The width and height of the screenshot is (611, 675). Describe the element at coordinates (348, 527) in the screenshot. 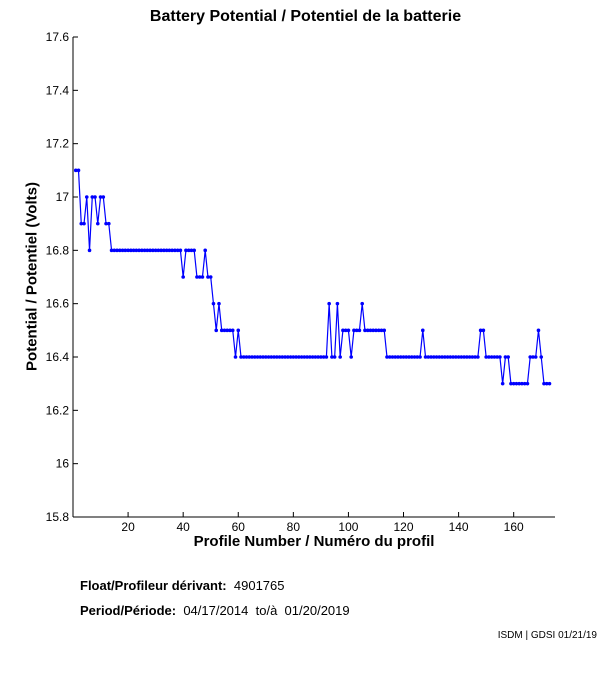

I see `x-tick-label: 100` at that location.